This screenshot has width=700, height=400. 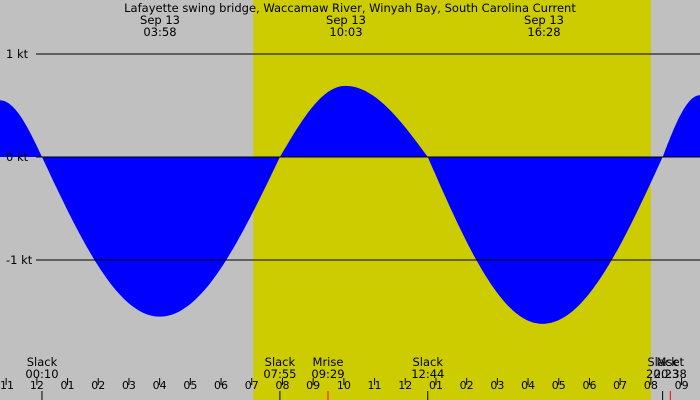 I want to click on x-tick-label-19: 06, so click(x=589, y=385).